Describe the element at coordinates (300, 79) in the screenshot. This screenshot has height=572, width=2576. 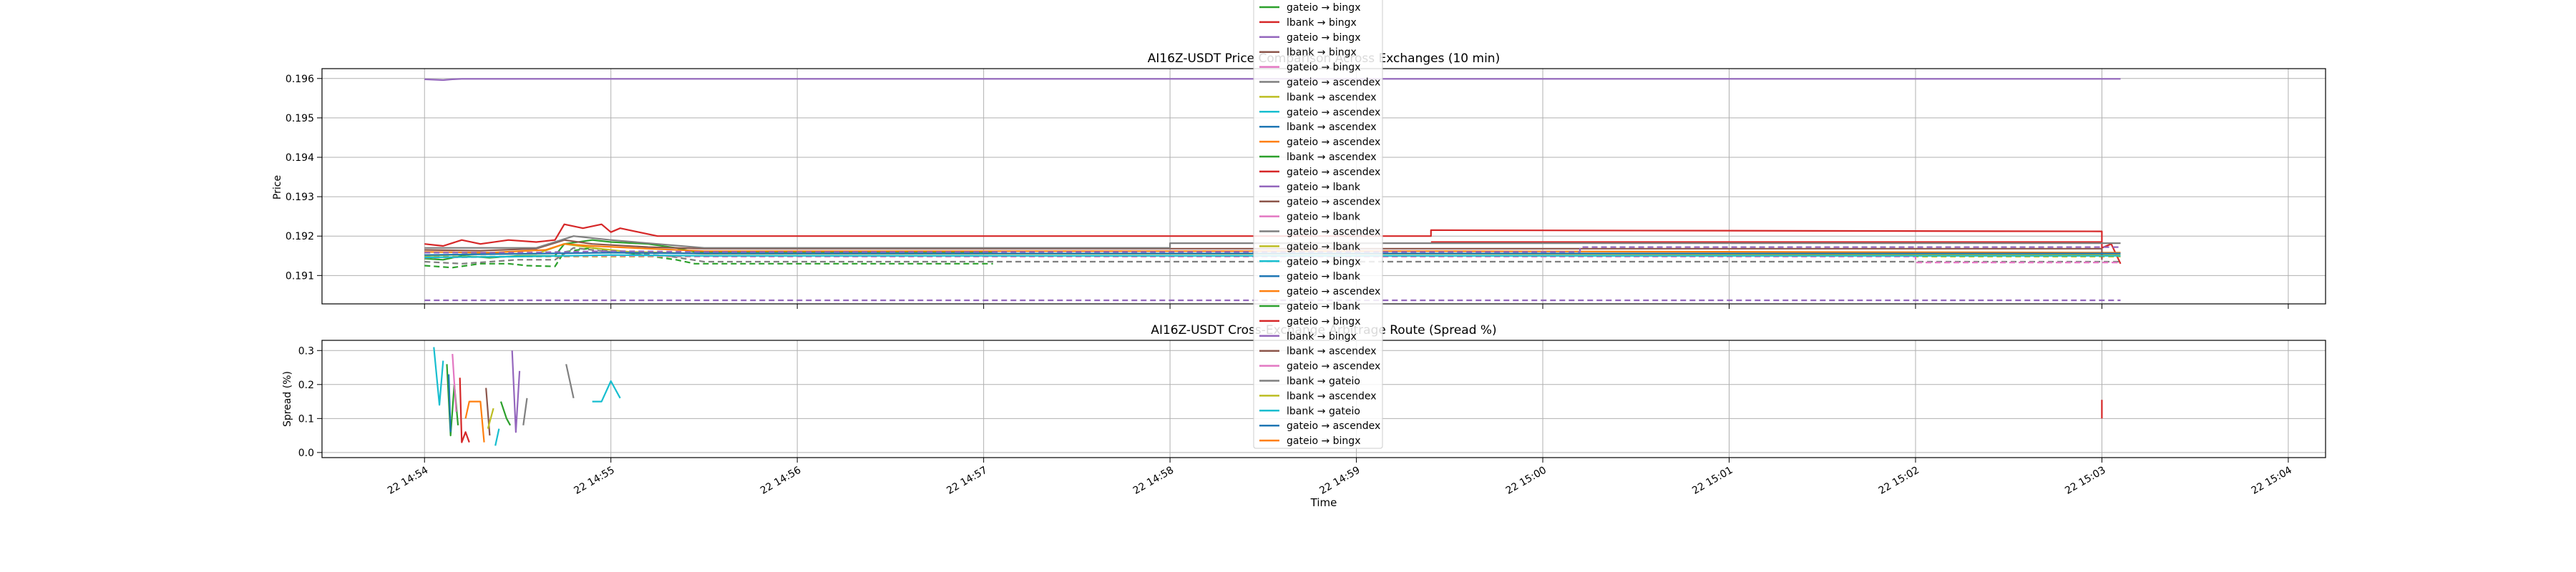
I see `price-y-tick-label: 0.196` at that location.